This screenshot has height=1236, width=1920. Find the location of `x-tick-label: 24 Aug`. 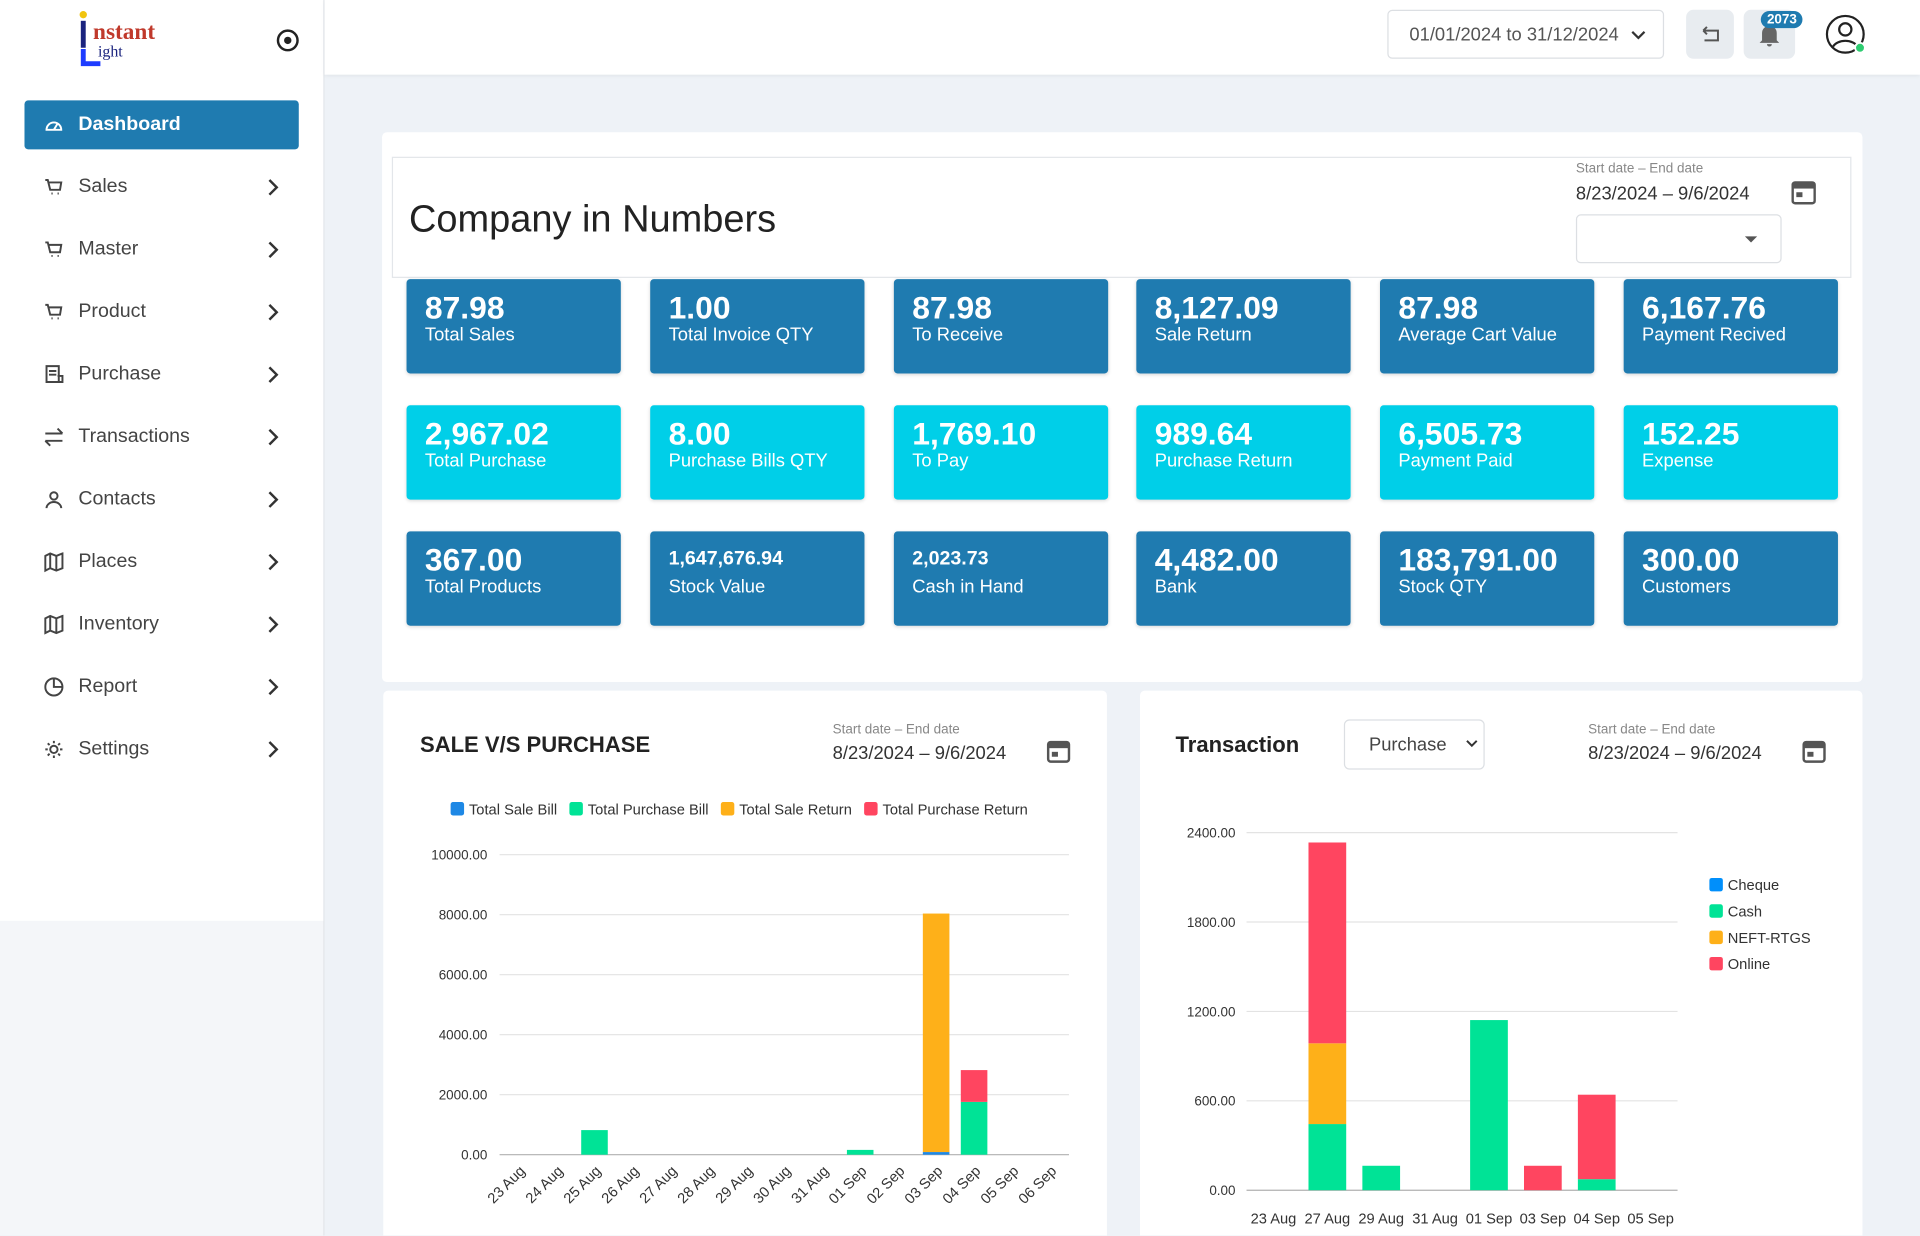

x-tick-label: 24 Aug is located at coordinates (545, 1185).